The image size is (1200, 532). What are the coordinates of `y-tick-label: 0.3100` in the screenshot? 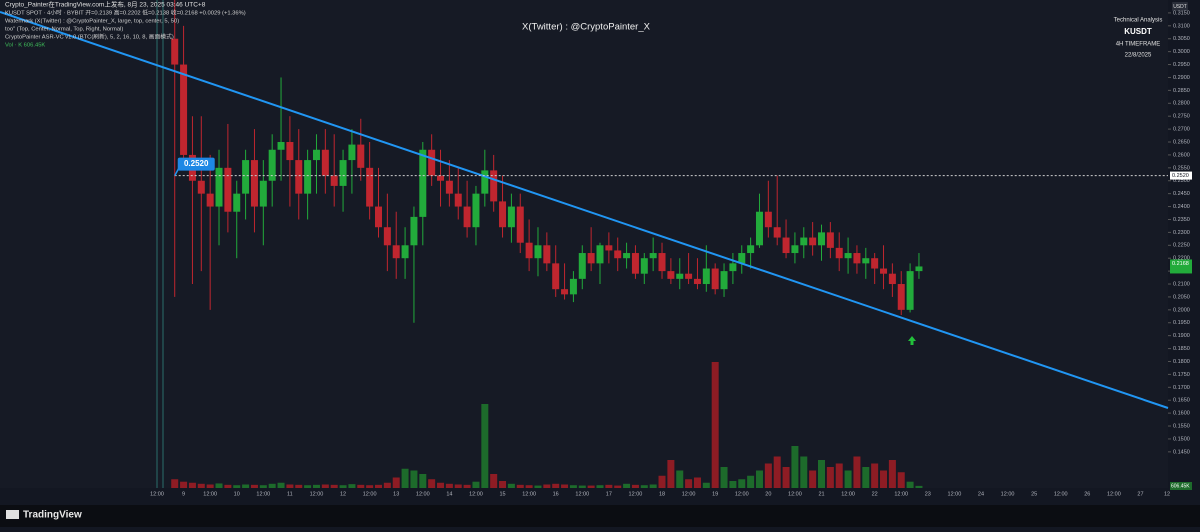 It's located at (1181, 26).